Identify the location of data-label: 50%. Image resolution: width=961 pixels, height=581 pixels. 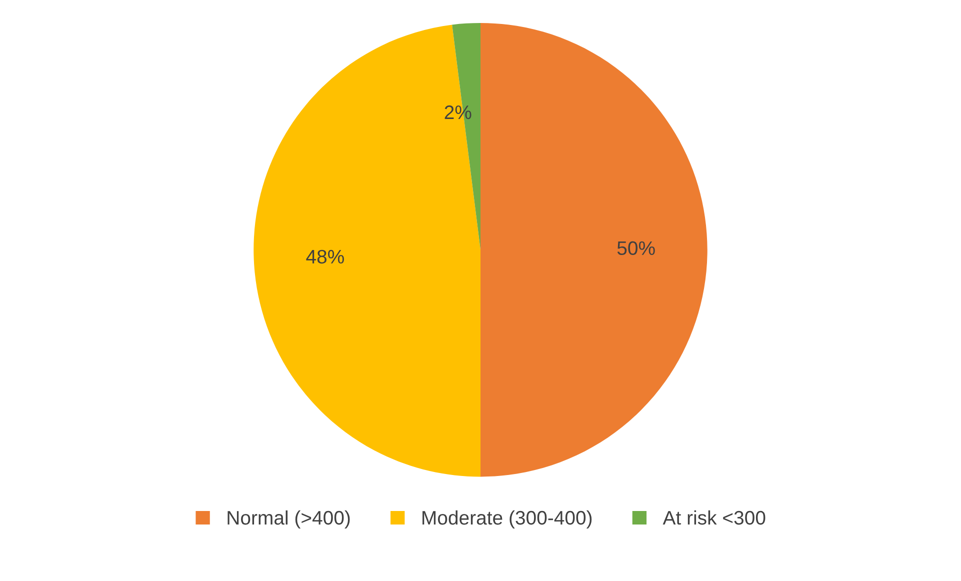
(636, 248).